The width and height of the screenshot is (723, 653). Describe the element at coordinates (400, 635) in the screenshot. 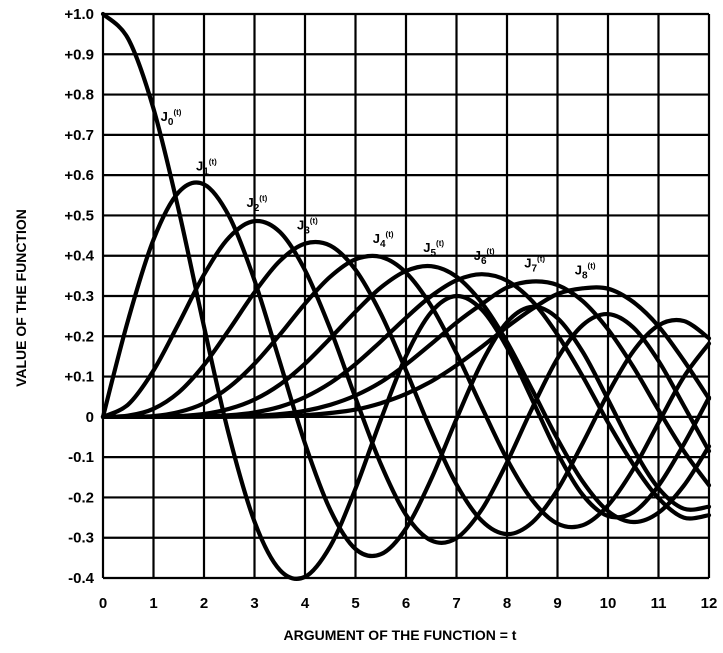

I see `x-axis-label: ARGUMENT OF THE FUNCTION = t` at that location.